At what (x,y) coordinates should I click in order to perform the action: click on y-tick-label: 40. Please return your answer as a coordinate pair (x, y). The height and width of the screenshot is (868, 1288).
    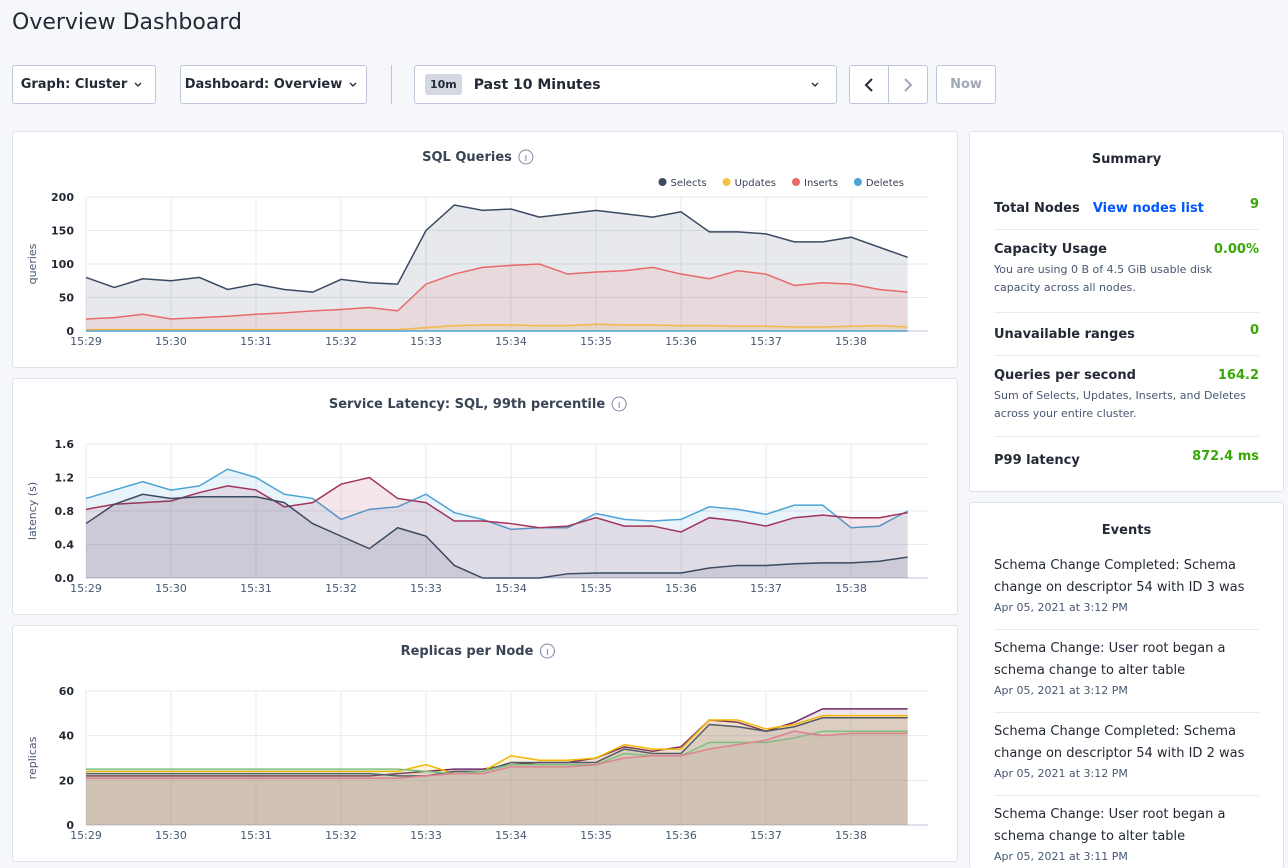
    Looking at the image, I should click on (67, 736).